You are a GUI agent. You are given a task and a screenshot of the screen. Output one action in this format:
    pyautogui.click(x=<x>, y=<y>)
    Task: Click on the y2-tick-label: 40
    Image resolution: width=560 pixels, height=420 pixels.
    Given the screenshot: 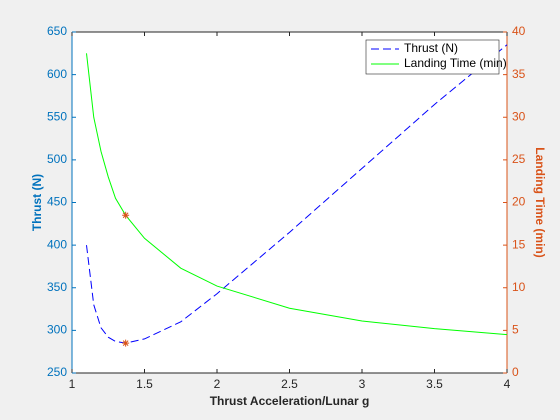 What is the action you would take?
    pyautogui.click(x=519, y=31)
    